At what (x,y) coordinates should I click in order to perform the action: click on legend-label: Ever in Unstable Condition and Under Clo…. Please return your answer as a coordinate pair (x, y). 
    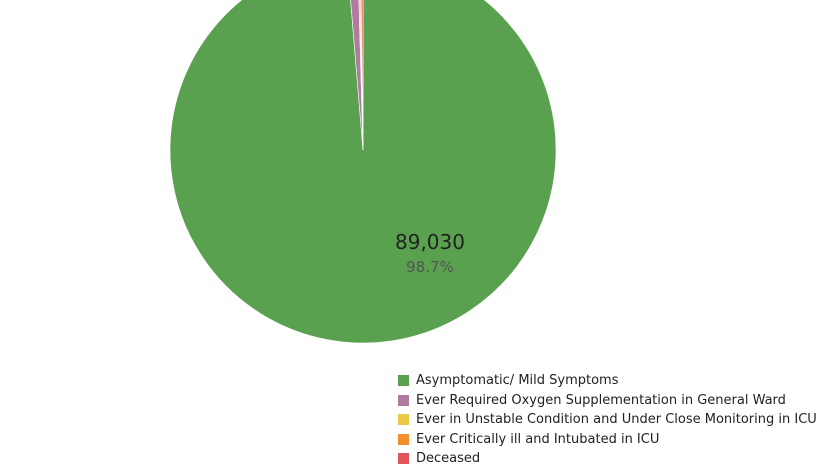
    Looking at the image, I should click on (616, 420).